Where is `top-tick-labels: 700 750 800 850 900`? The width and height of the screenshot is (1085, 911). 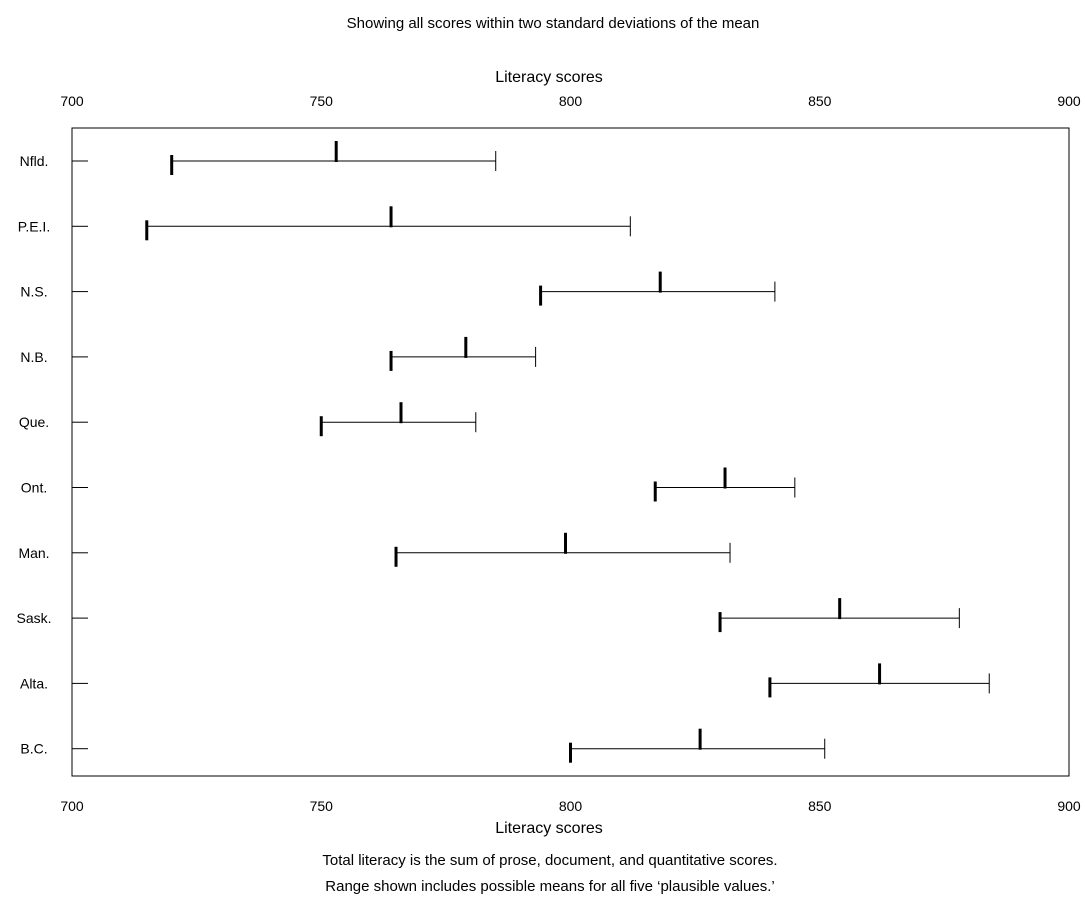
top-tick-labels: 700 750 800 850 900 is located at coordinates (570, 101).